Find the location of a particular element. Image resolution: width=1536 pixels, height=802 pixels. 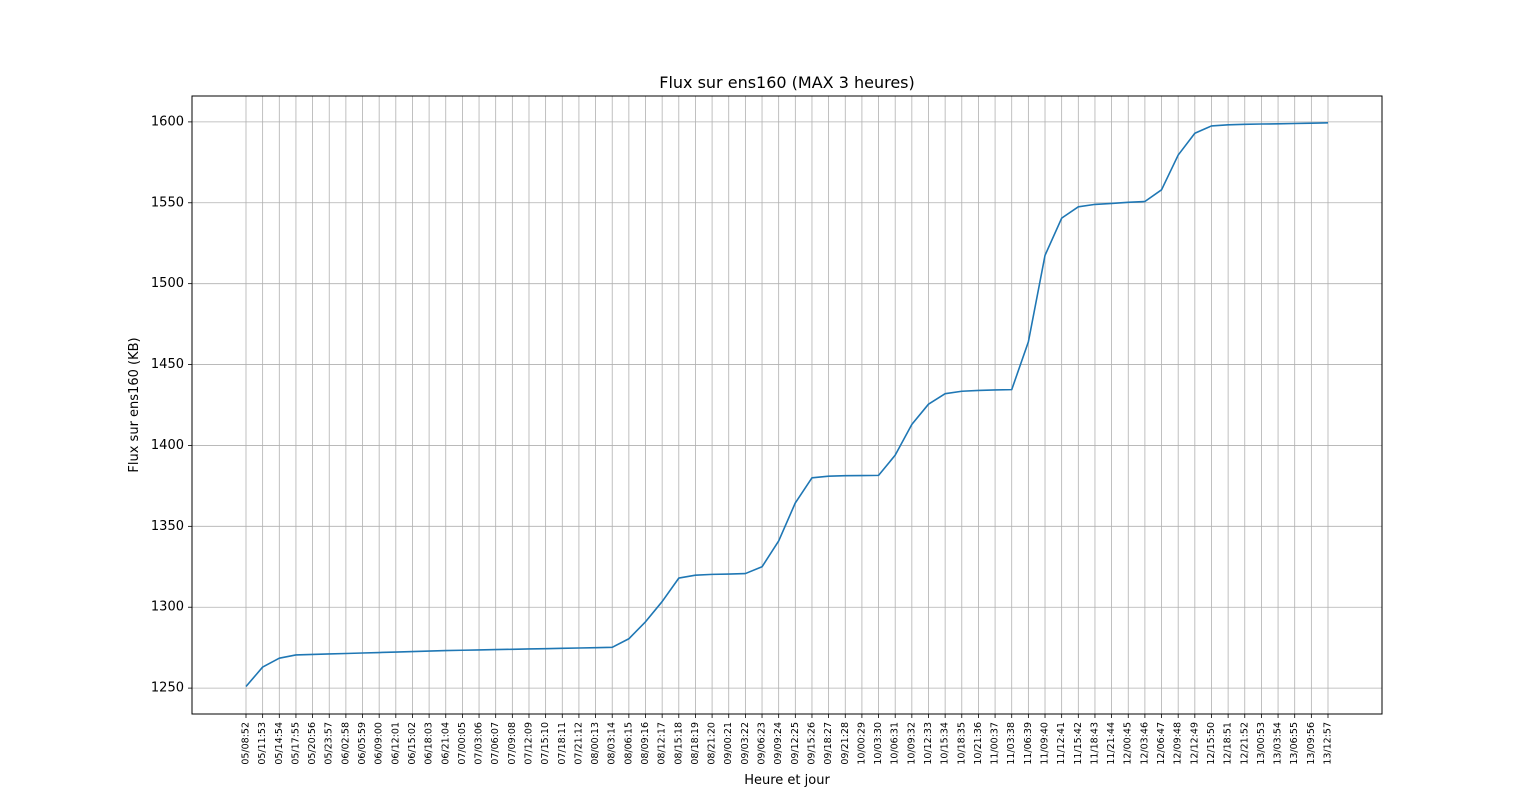

x-tick-label: 09/15:26 is located at coordinates (811, 743).